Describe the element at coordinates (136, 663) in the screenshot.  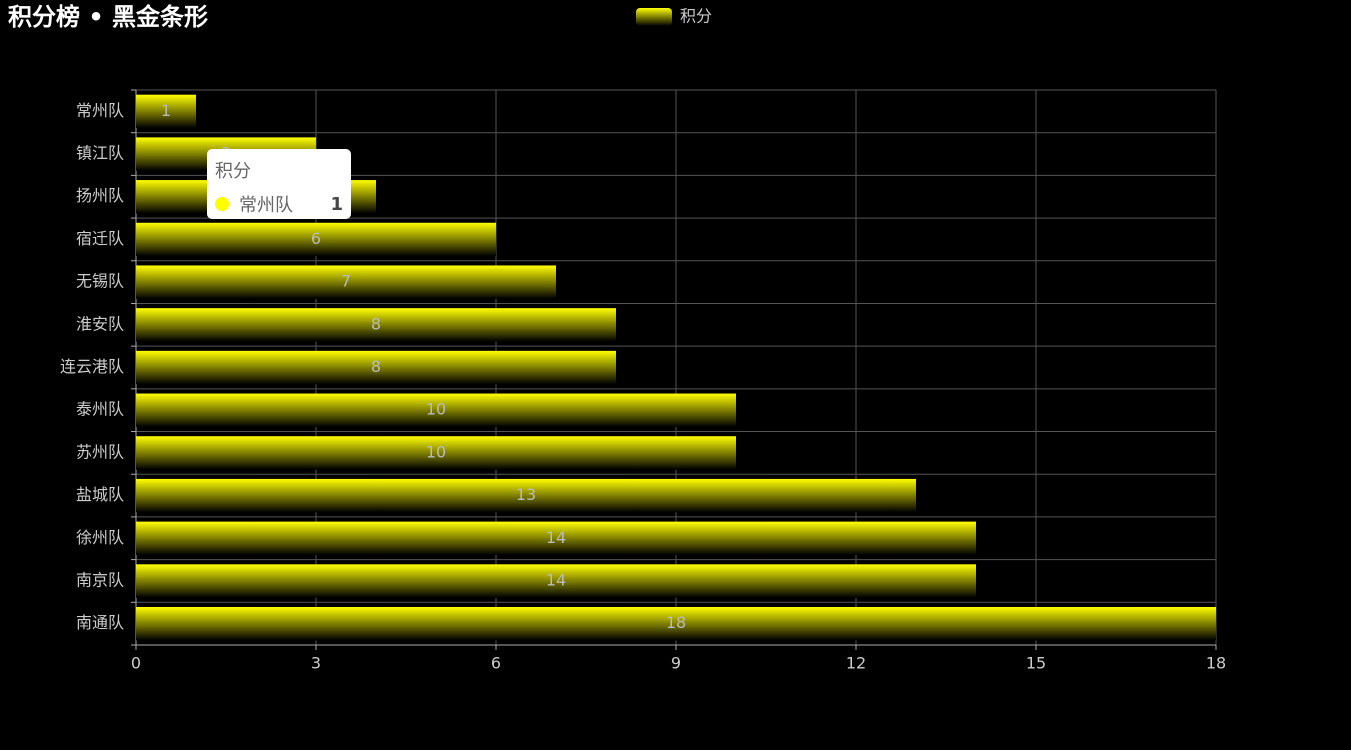
I see `x-tick-label: 0` at that location.